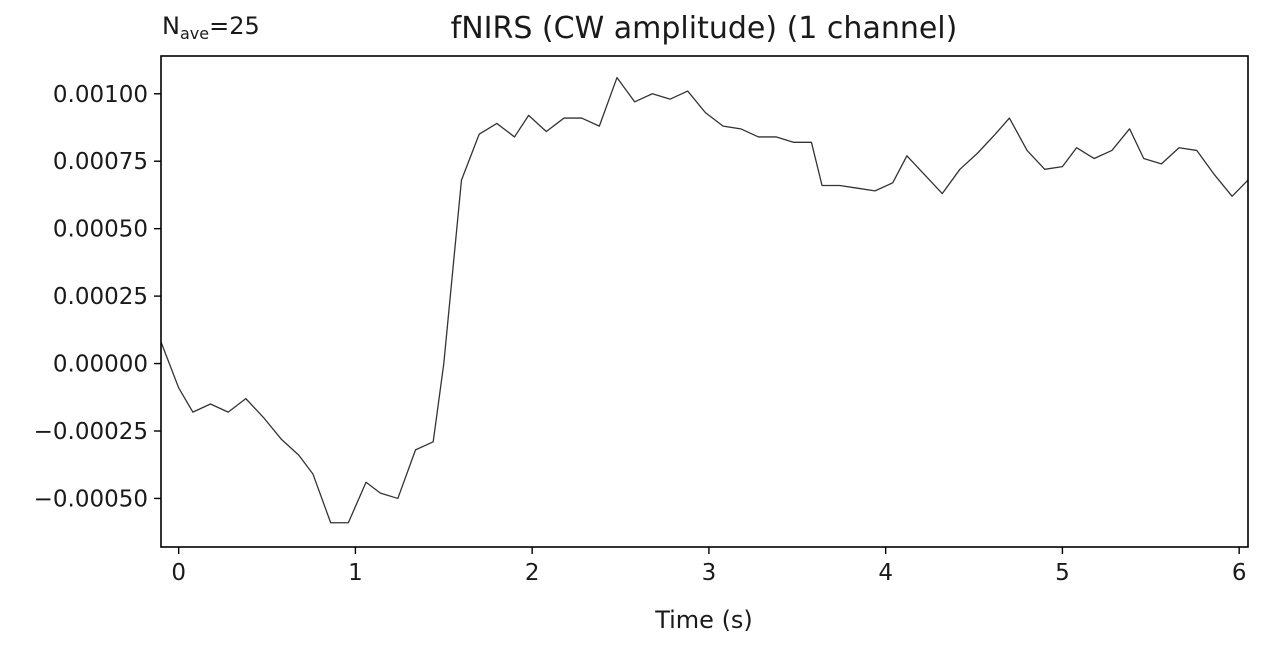 The width and height of the screenshot is (1276, 650). Describe the element at coordinates (704, 28) in the screenshot. I see `chart-title: fNIRS (CW amplitude) (1 channel)` at that location.